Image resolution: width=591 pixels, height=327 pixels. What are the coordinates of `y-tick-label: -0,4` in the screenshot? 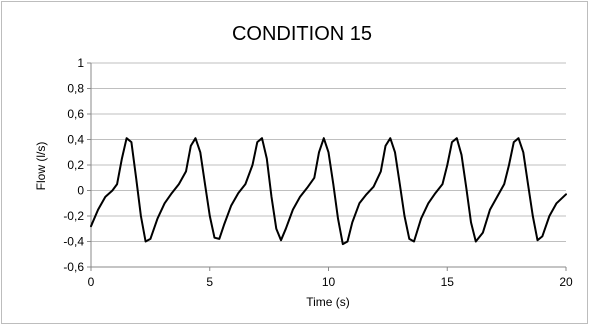 It's located at (73, 242).